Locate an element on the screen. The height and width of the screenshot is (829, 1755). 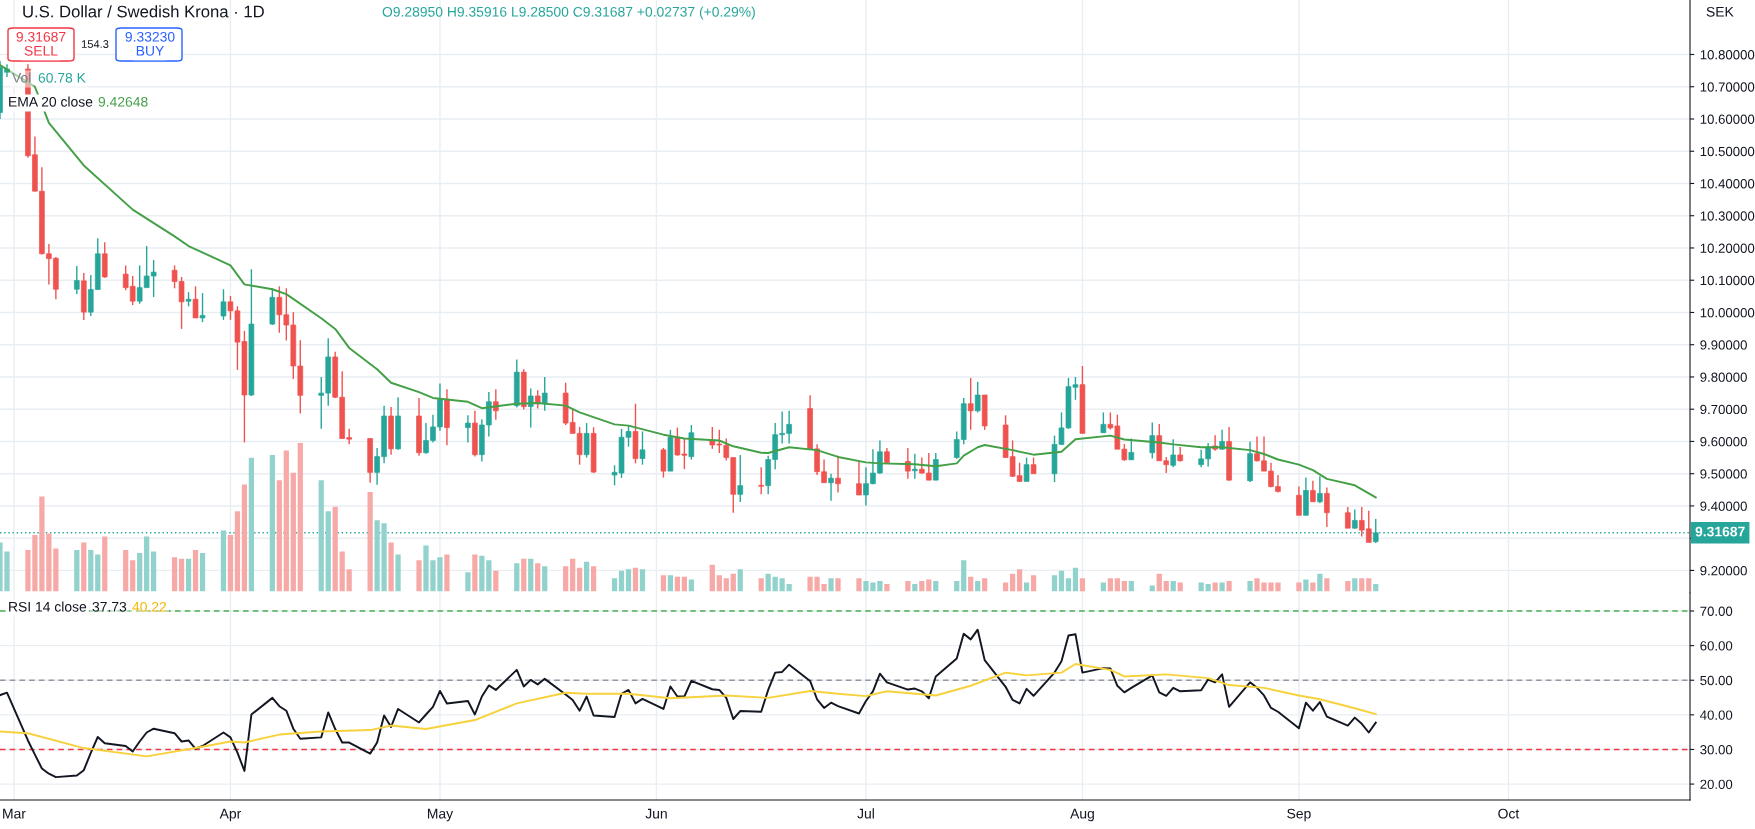
annotation: BUY is located at coordinates (150, 51).